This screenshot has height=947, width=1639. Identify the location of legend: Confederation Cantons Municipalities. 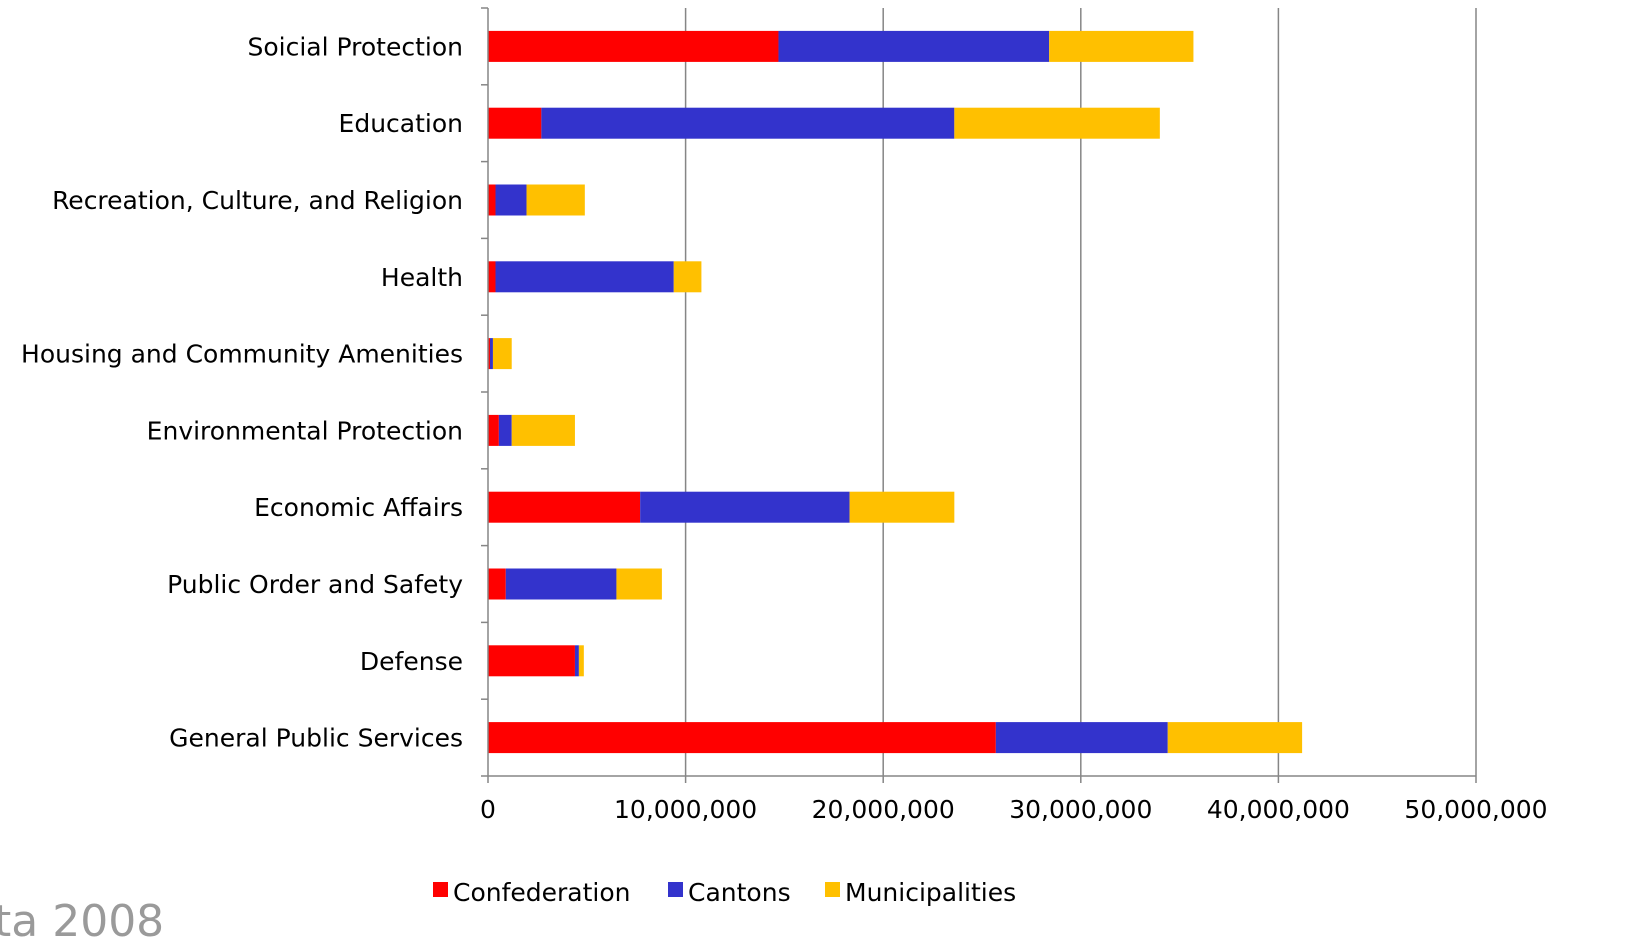
(724, 892).